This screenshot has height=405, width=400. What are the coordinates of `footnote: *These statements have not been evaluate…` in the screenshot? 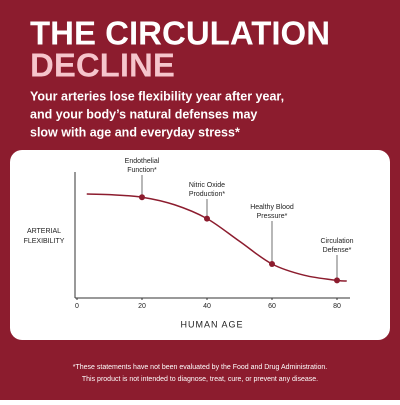 It's located at (200, 367).